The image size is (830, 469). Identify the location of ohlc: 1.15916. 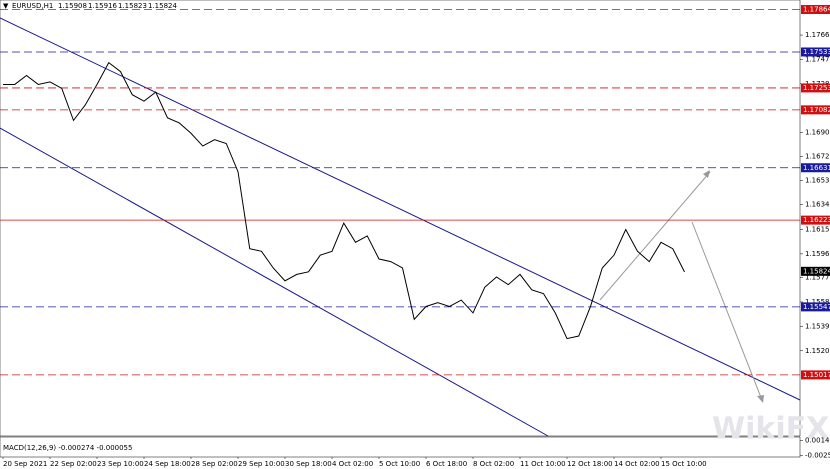
(102, 6).